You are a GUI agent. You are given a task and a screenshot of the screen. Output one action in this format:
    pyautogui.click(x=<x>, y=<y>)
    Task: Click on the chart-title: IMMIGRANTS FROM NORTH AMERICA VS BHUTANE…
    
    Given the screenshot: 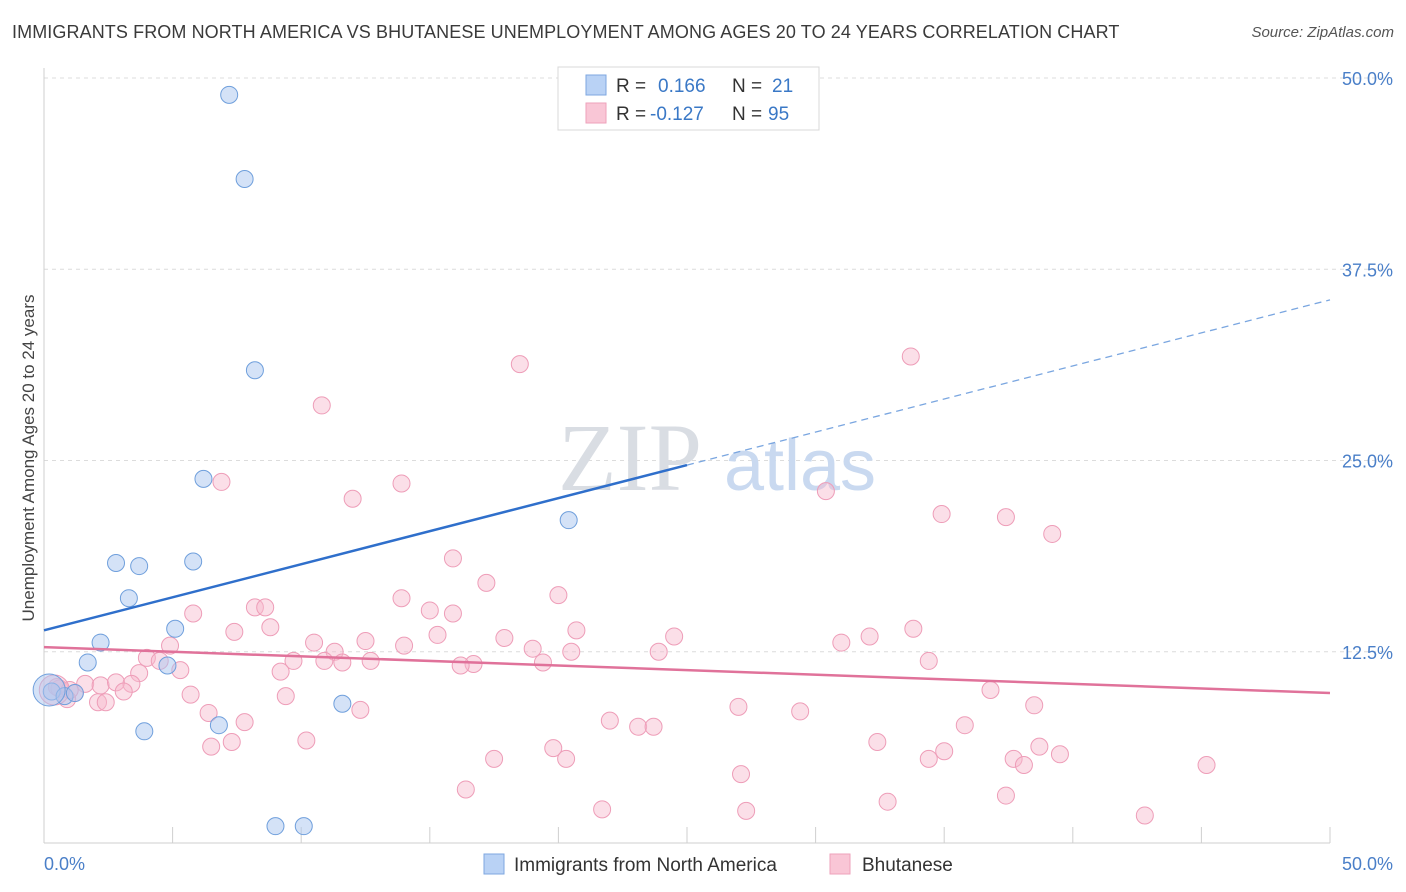 What is the action you would take?
    pyautogui.click(x=566, y=32)
    